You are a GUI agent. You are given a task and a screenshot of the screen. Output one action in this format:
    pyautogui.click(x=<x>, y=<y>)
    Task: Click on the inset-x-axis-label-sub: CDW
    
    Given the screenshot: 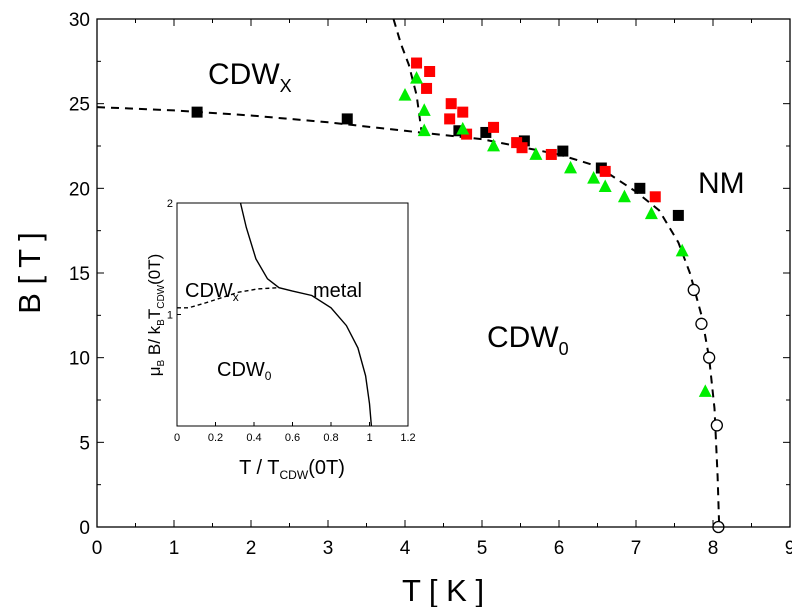 What is the action you would take?
    pyautogui.click(x=294, y=475)
    